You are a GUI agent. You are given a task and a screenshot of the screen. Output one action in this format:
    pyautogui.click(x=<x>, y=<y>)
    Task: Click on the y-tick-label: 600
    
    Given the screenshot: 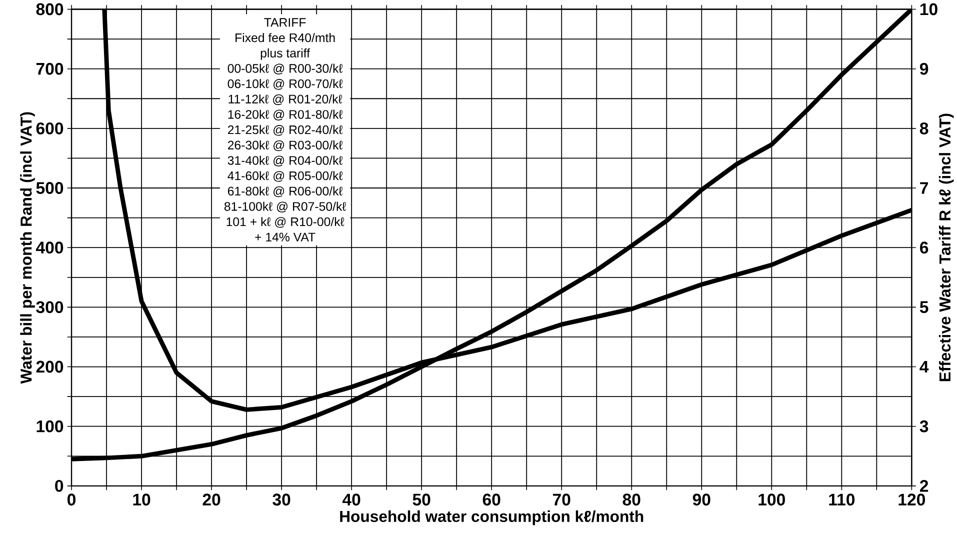 What is the action you would take?
    pyautogui.click(x=50, y=128)
    